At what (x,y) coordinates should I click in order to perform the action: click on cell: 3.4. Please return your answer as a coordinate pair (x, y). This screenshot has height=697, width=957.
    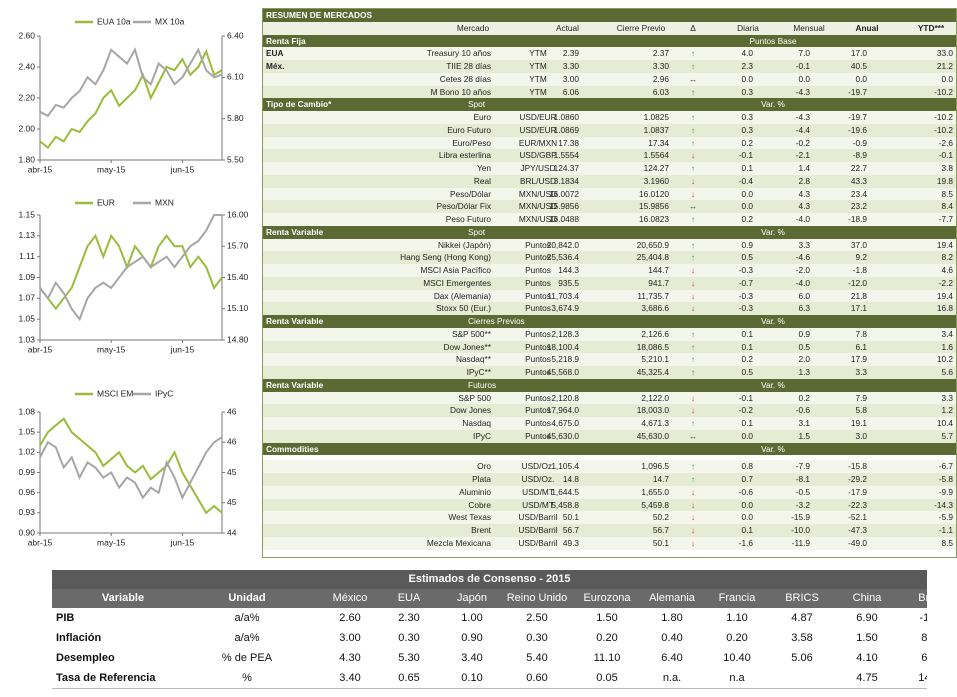
    Looking at the image, I should click on (947, 333).